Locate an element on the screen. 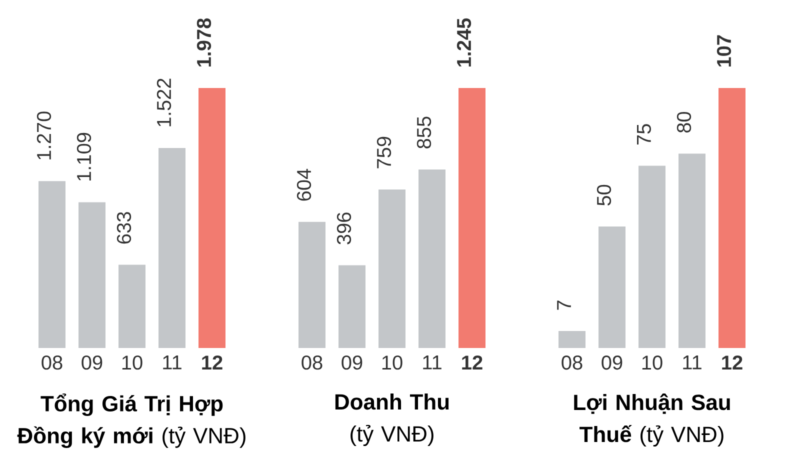  data-label: 633 is located at coordinates (124, 228).